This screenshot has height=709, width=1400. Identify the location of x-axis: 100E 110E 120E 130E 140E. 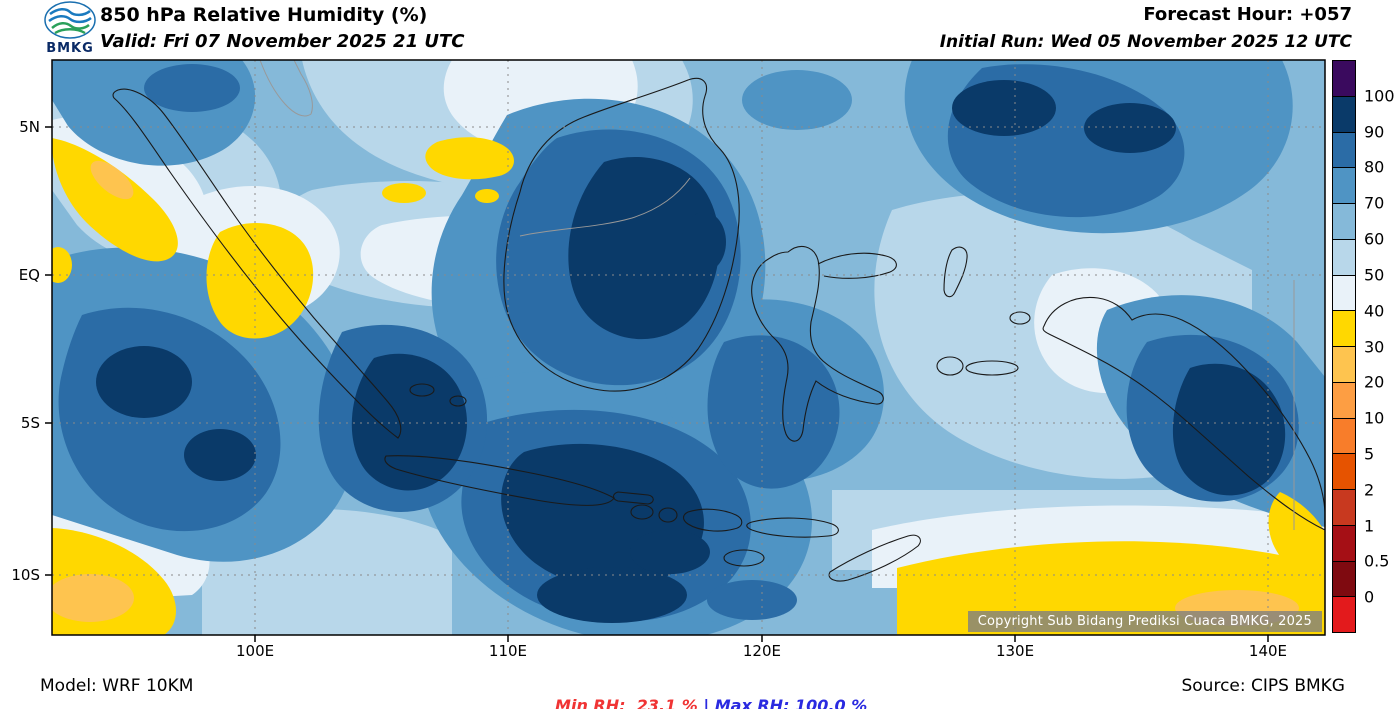
(688, 651).